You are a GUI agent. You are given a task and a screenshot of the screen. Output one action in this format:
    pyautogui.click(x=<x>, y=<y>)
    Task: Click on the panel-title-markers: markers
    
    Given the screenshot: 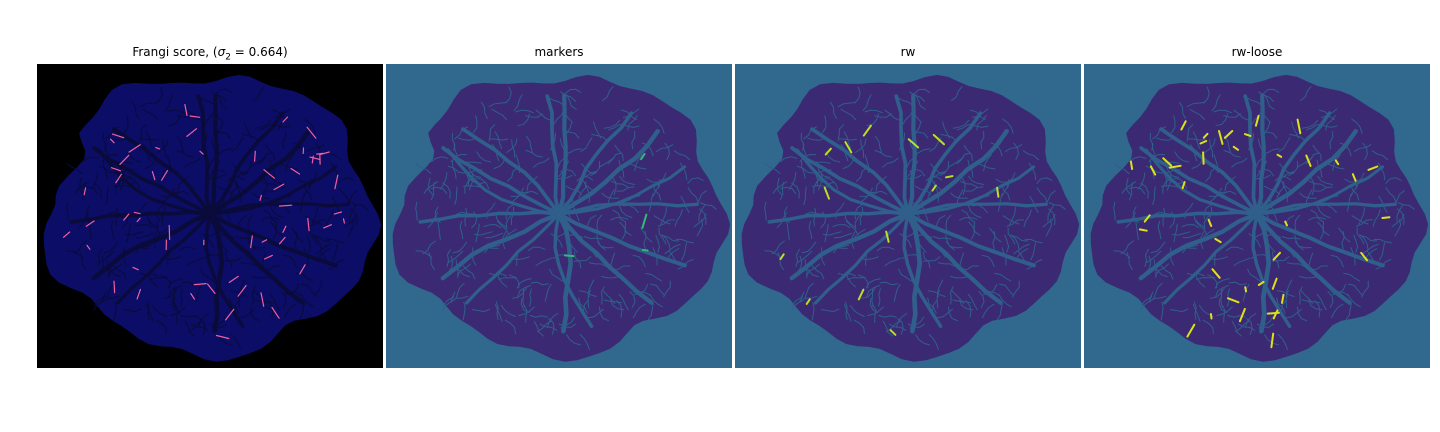 What is the action you would take?
    pyautogui.click(x=559, y=52)
    